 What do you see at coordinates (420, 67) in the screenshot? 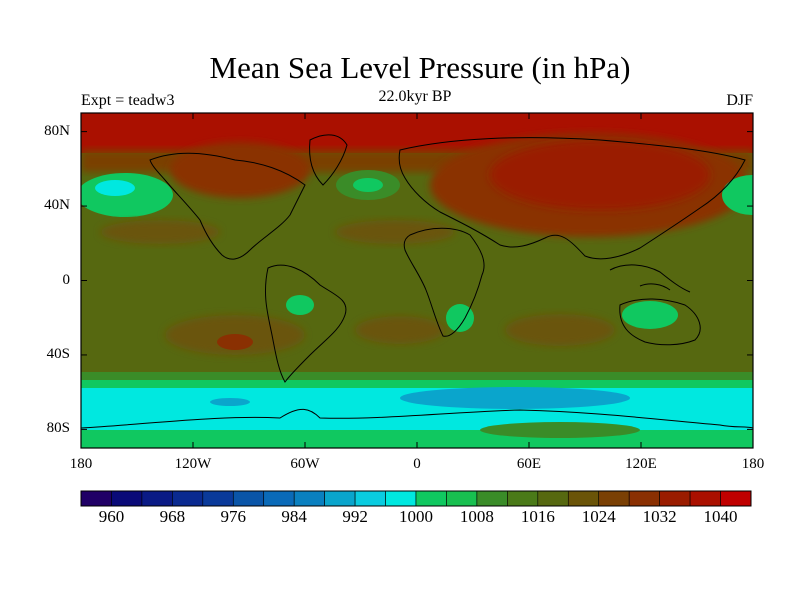
I see `map-title: Mean Sea Level Pressure (in hPa)` at bounding box center [420, 67].